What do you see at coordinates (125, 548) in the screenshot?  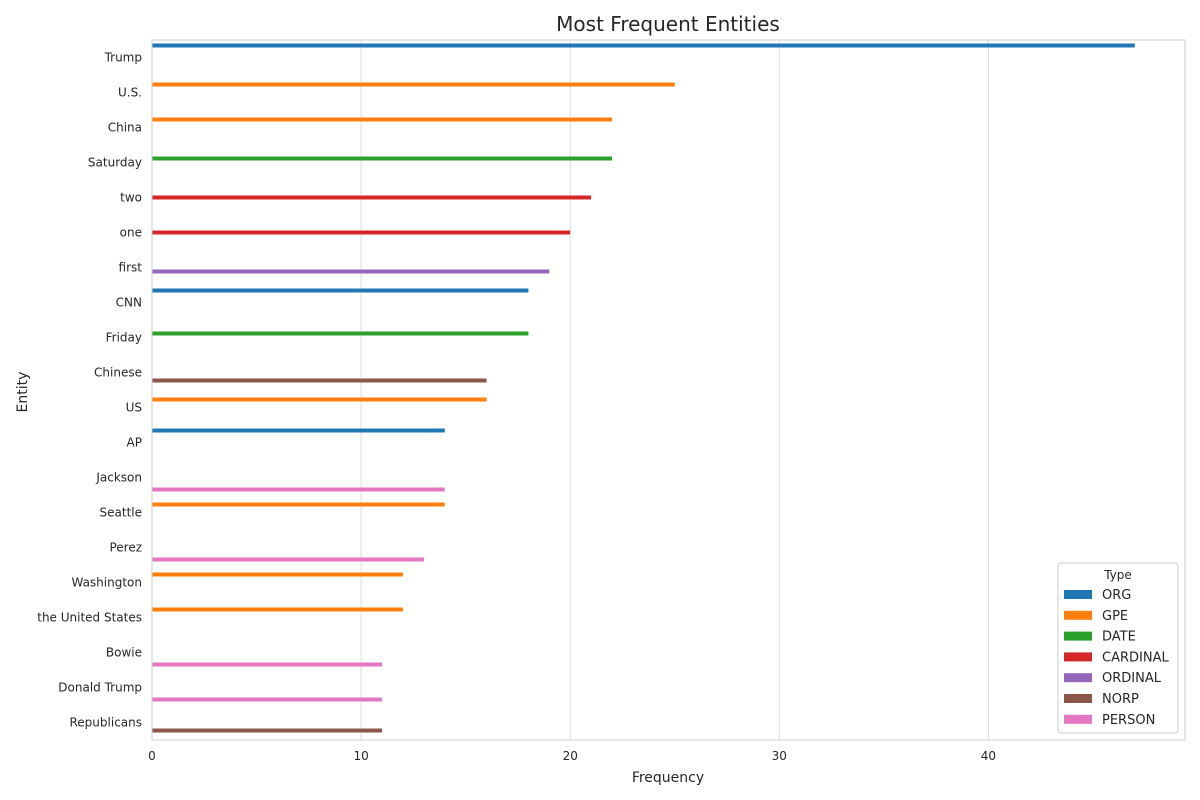 I see `y-tick-label: Perez` at bounding box center [125, 548].